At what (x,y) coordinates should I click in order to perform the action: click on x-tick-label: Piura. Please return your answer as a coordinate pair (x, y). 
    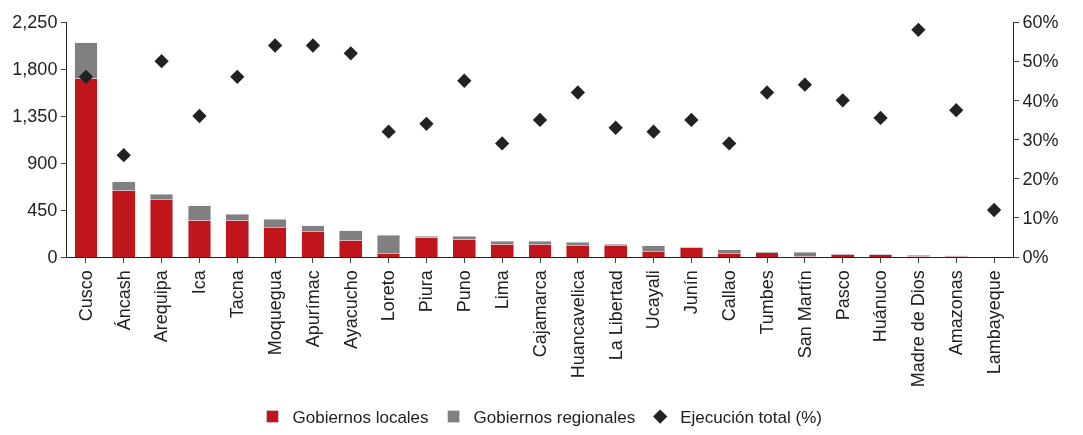
    Looking at the image, I should click on (426, 291).